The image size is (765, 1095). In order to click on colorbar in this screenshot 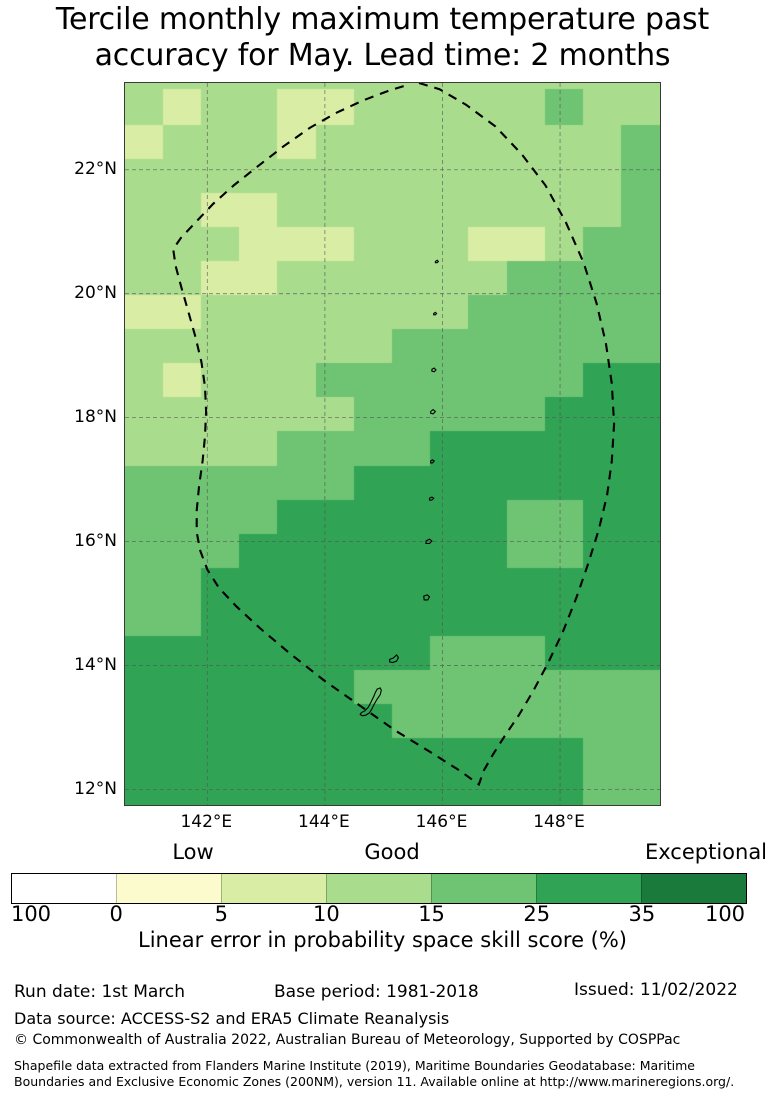, I will do `click(379, 888)`.